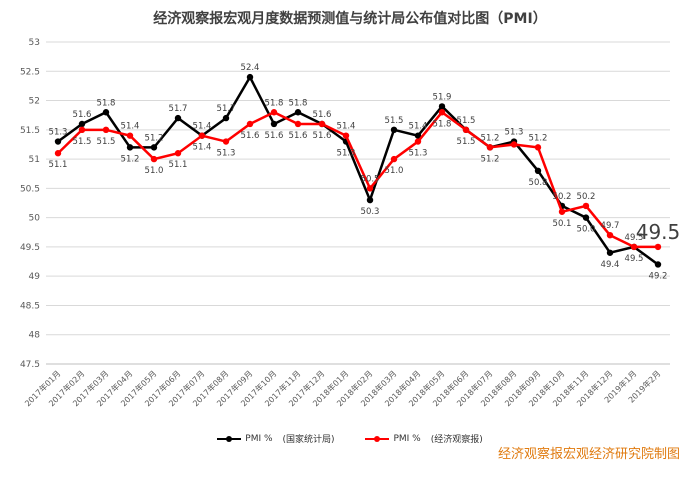 The image size is (700, 482). I want to click on legend-item-series-2: PMI % (经济观察报), so click(424, 438).